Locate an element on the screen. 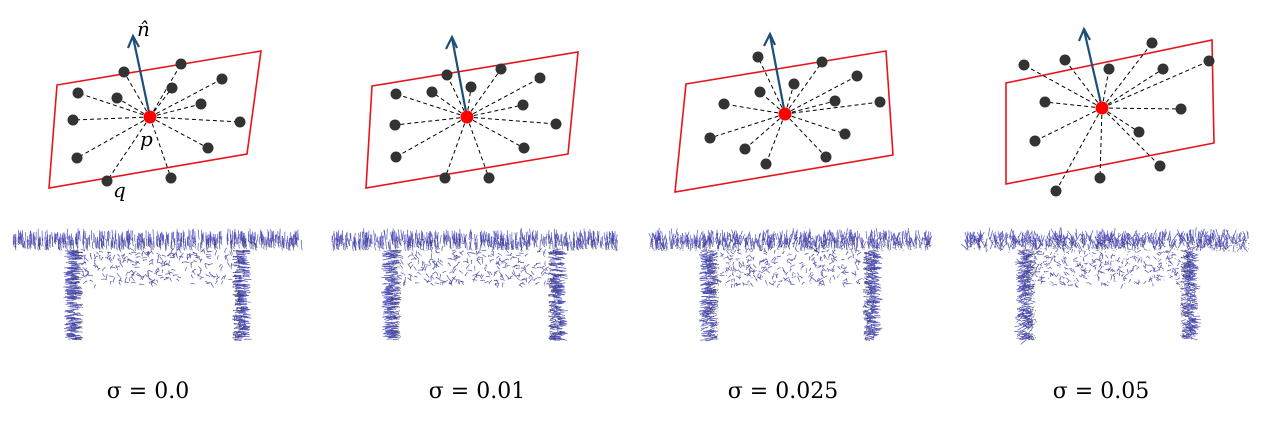  panel-caption: σ = 0.01 is located at coordinates (477, 391).